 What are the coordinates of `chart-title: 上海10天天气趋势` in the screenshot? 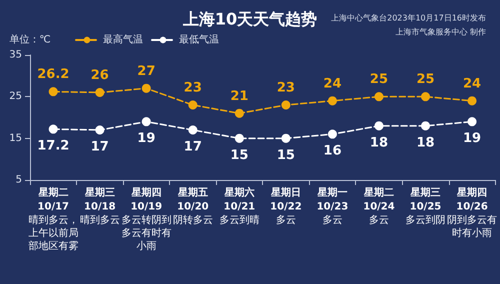 It's located at (250, 19).